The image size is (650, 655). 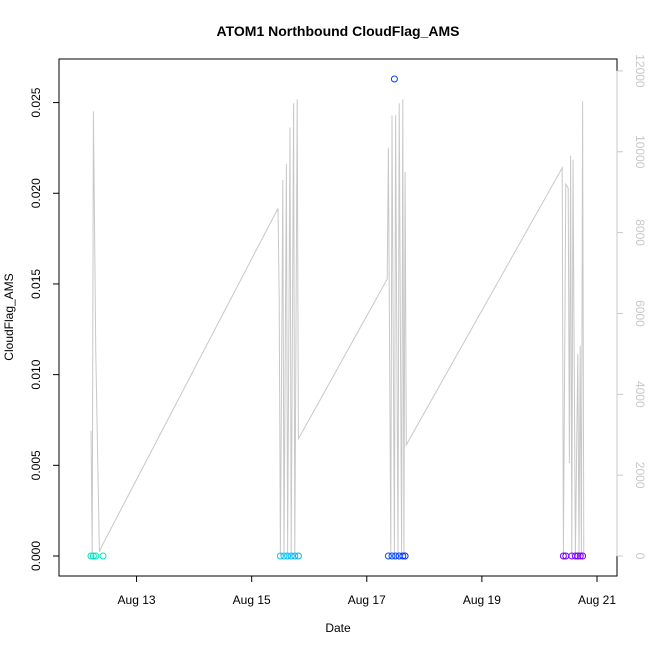 What do you see at coordinates (36, 465) in the screenshot?
I see `y-tick-label: 0.005` at bounding box center [36, 465].